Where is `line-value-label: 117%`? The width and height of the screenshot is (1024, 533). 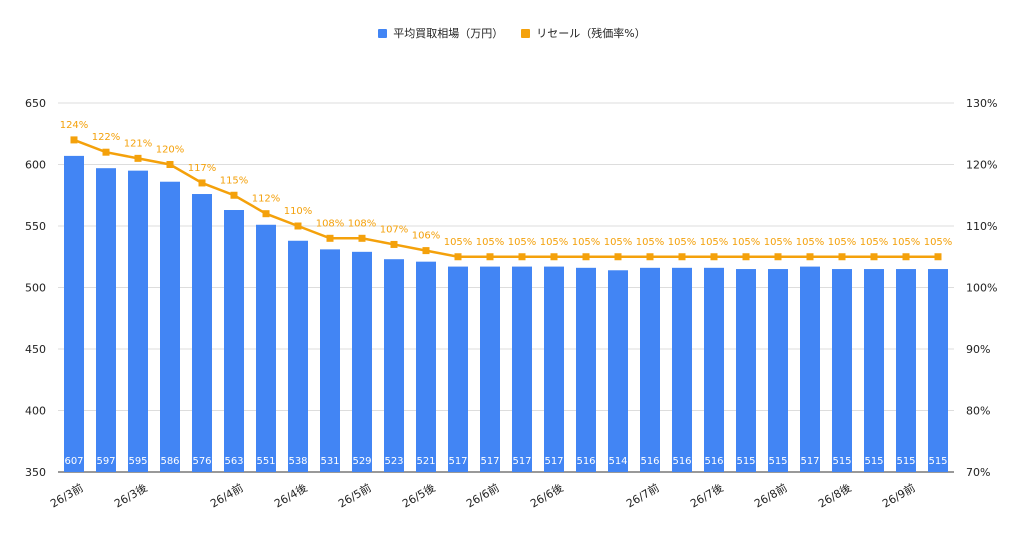 line-value-label: 117% is located at coordinates (202, 168).